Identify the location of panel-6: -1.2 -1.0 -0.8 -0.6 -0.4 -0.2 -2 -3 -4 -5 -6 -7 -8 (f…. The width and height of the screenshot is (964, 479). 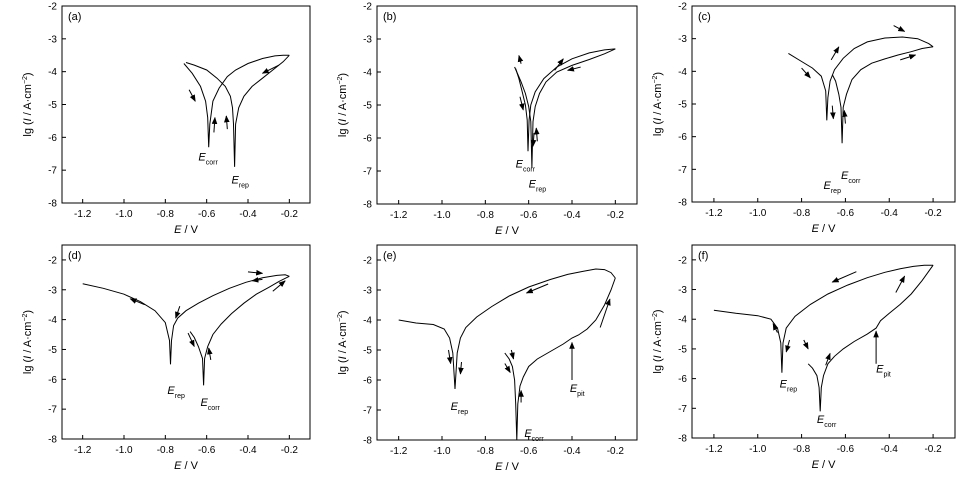
(804, 357).